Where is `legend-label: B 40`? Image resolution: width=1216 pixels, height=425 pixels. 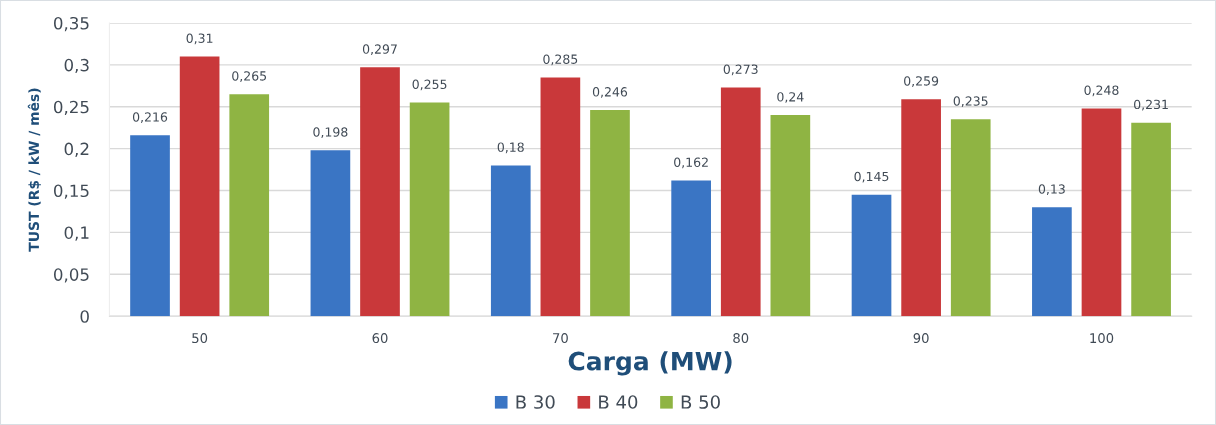
legend-label: B 40 is located at coordinates (618, 402).